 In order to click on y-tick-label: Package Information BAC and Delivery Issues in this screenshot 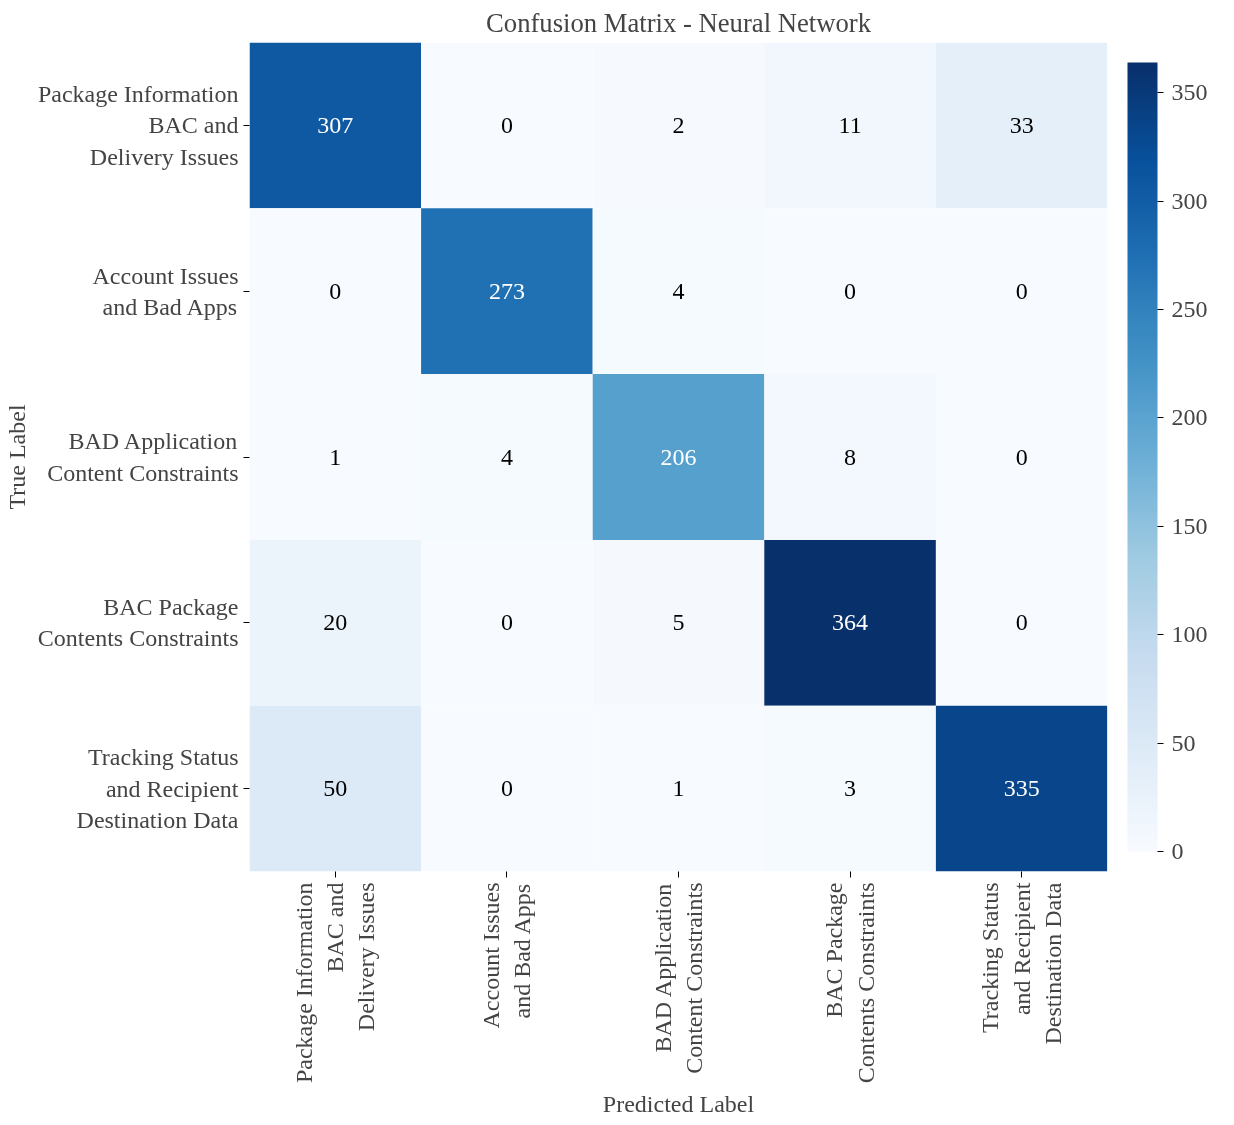, I will do `click(138, 125)`.